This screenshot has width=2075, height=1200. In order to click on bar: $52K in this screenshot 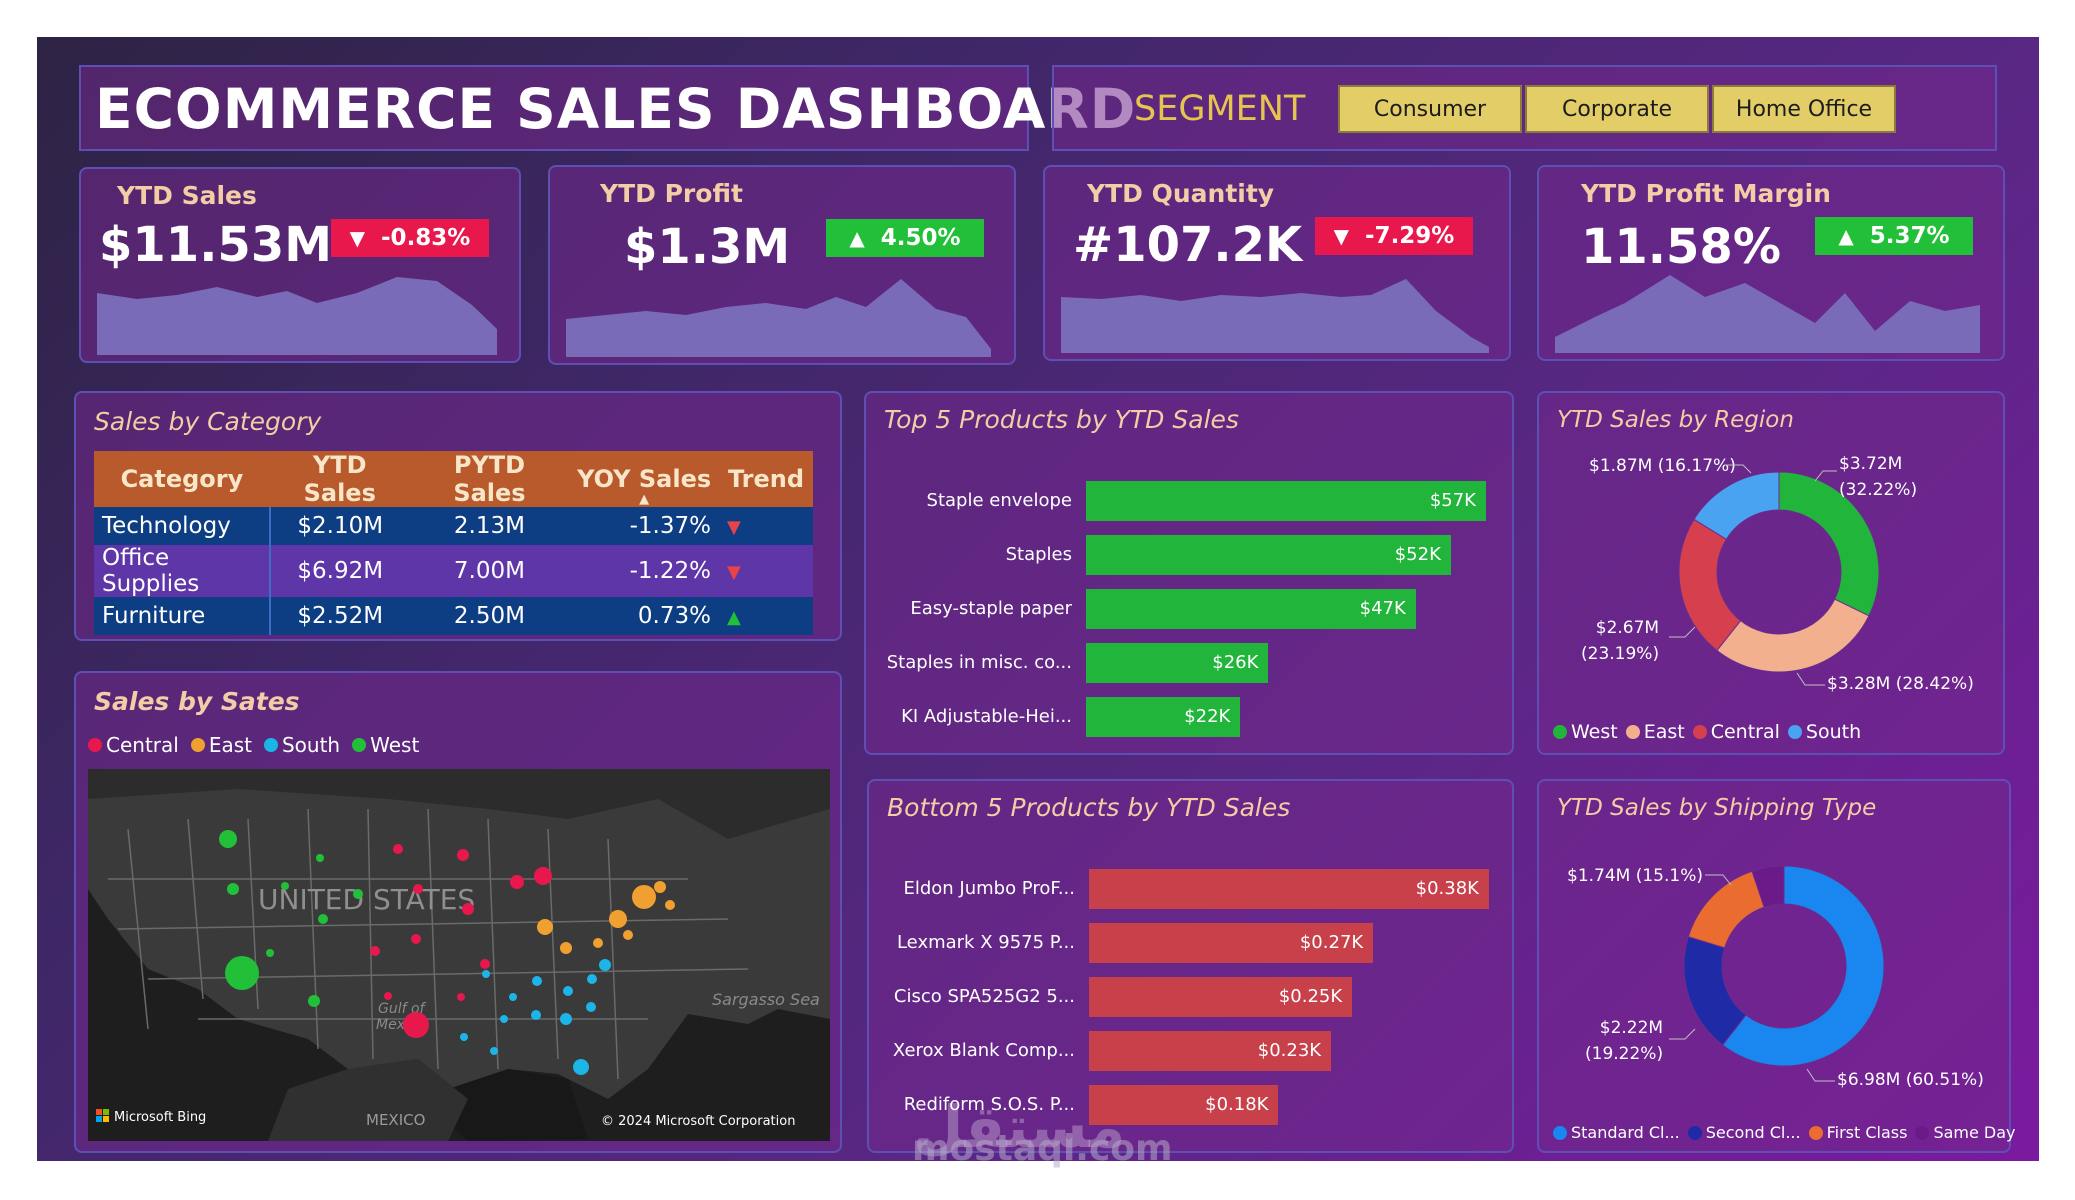, I will do `click(1268, 555)`.